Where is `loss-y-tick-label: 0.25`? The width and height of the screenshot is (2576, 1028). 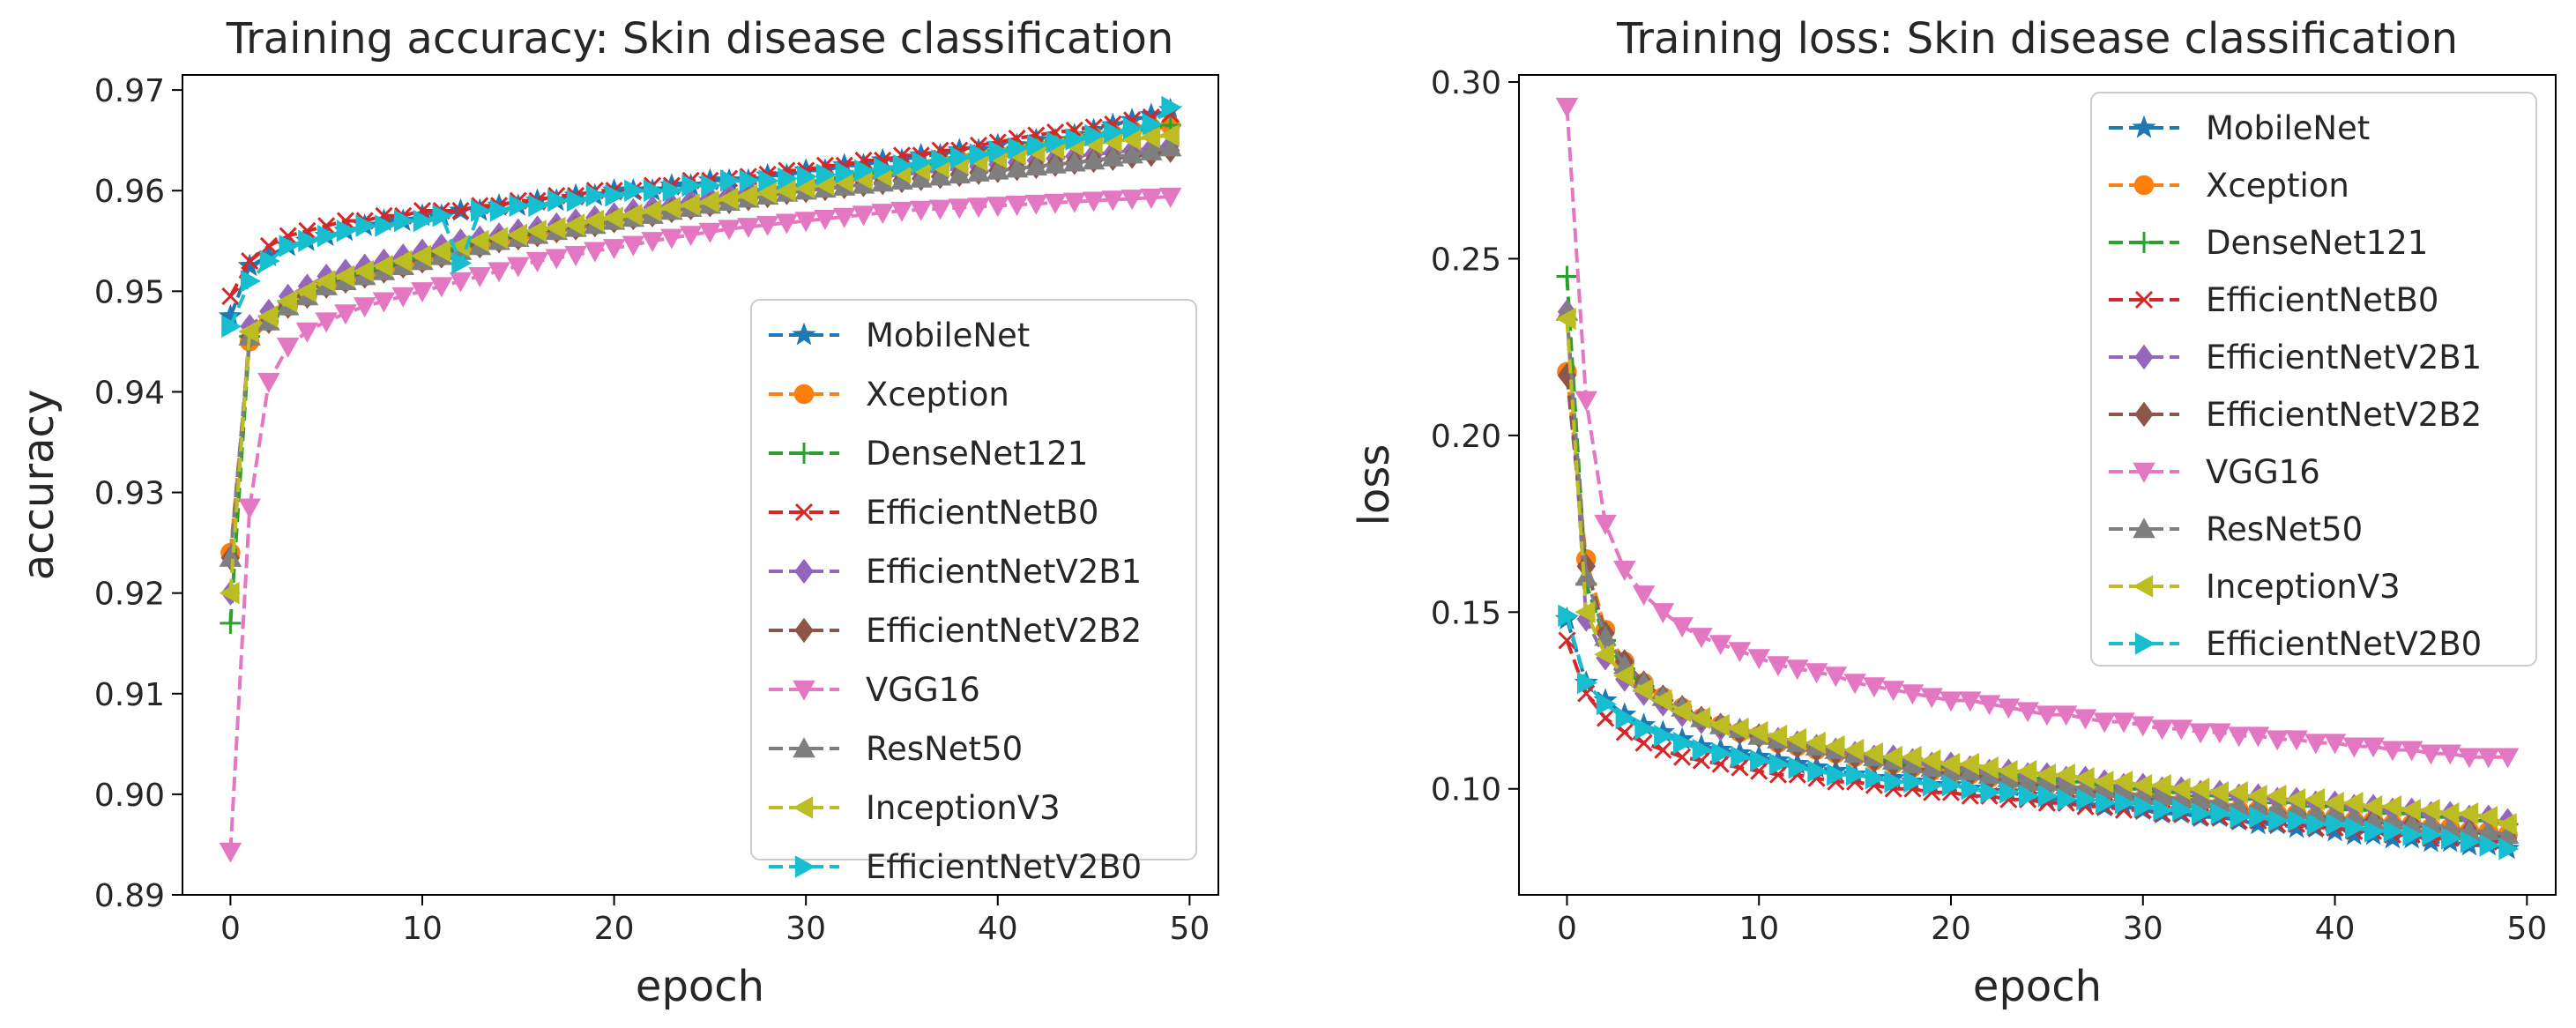 loss-y-tick-label: 0.25 is located at coordinates (1466, 260).